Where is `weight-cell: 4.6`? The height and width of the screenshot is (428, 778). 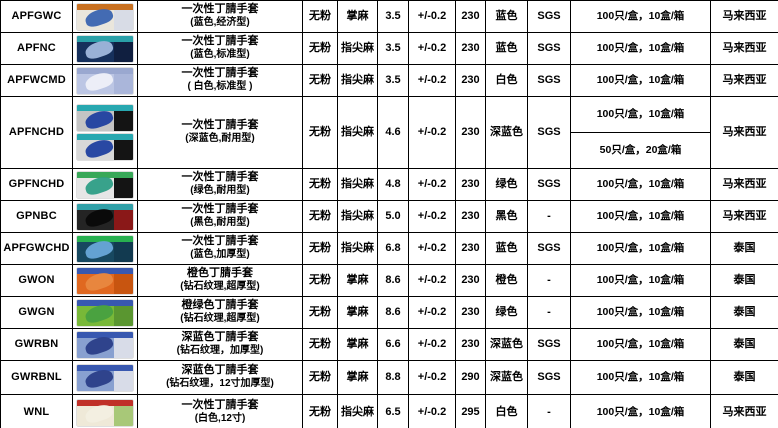
weight-cell: 4.6 is located at coordinates (393, 132).